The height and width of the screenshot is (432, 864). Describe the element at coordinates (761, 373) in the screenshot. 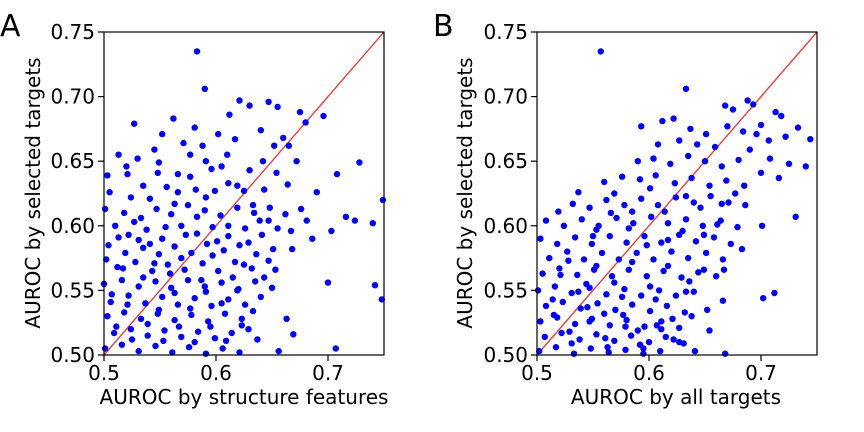

I see `x-tick-label: 0.7` at that location.